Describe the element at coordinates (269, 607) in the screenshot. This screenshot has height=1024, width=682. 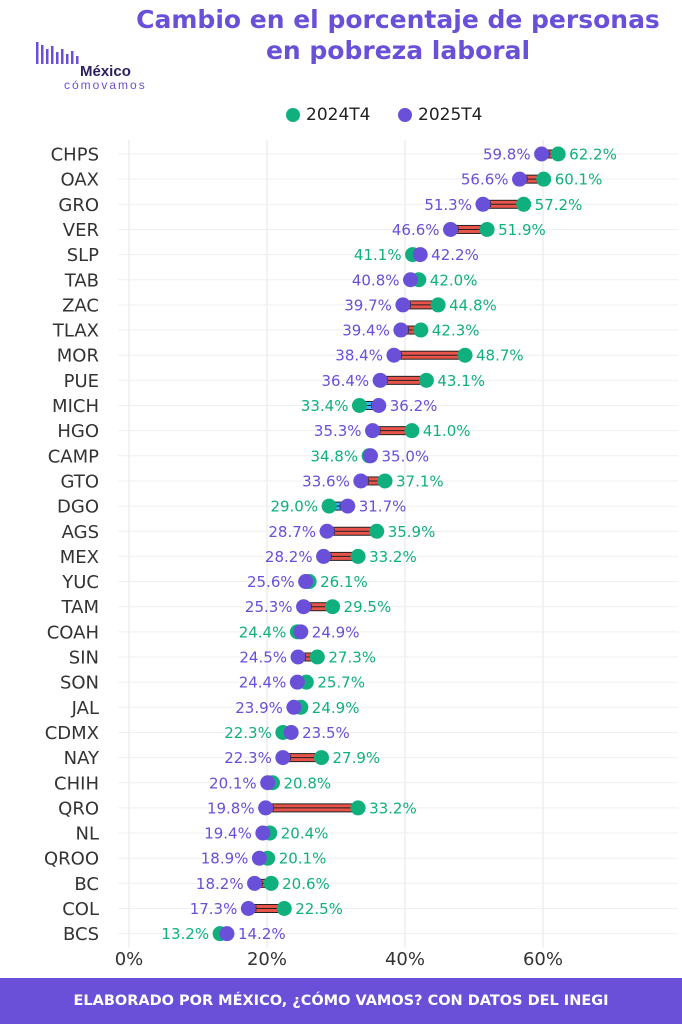
I see `data-label-2025t4: 25.3%` at that location.